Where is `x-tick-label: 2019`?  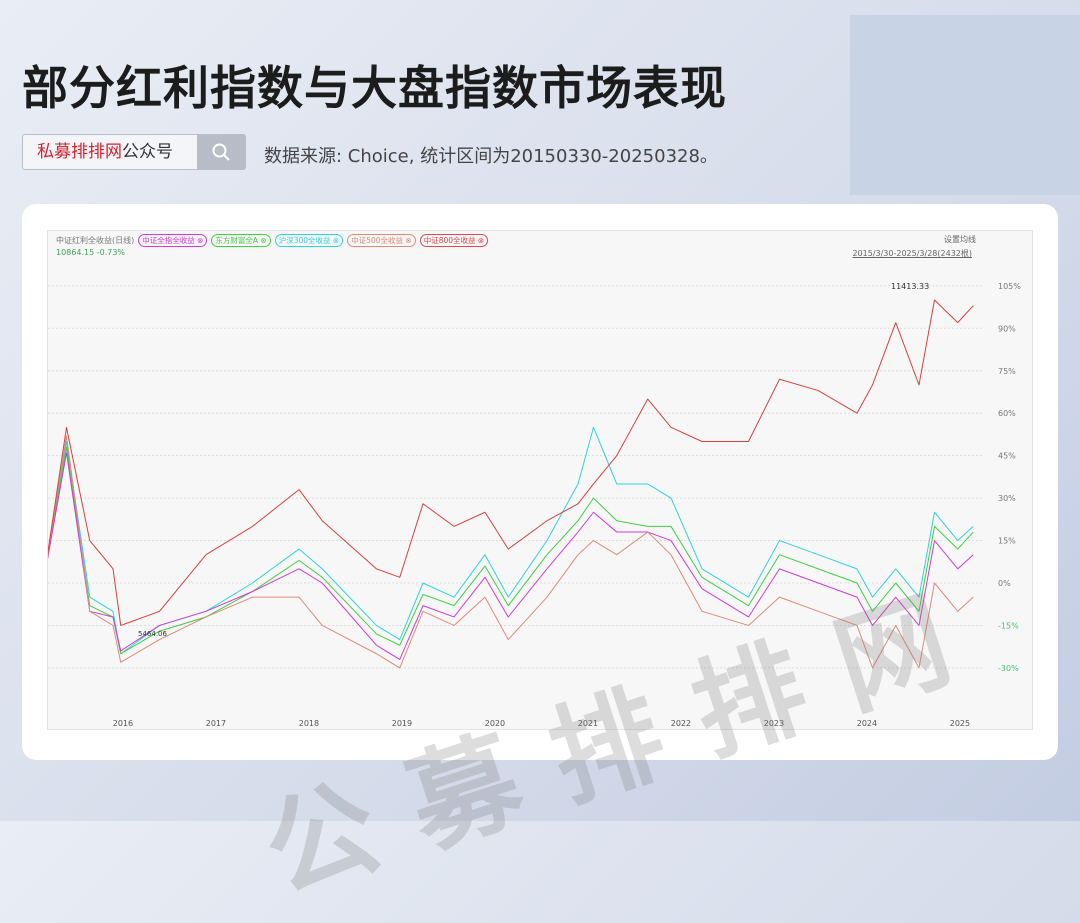
x-tick-label: 2019 is located at coordinates (402, 723).